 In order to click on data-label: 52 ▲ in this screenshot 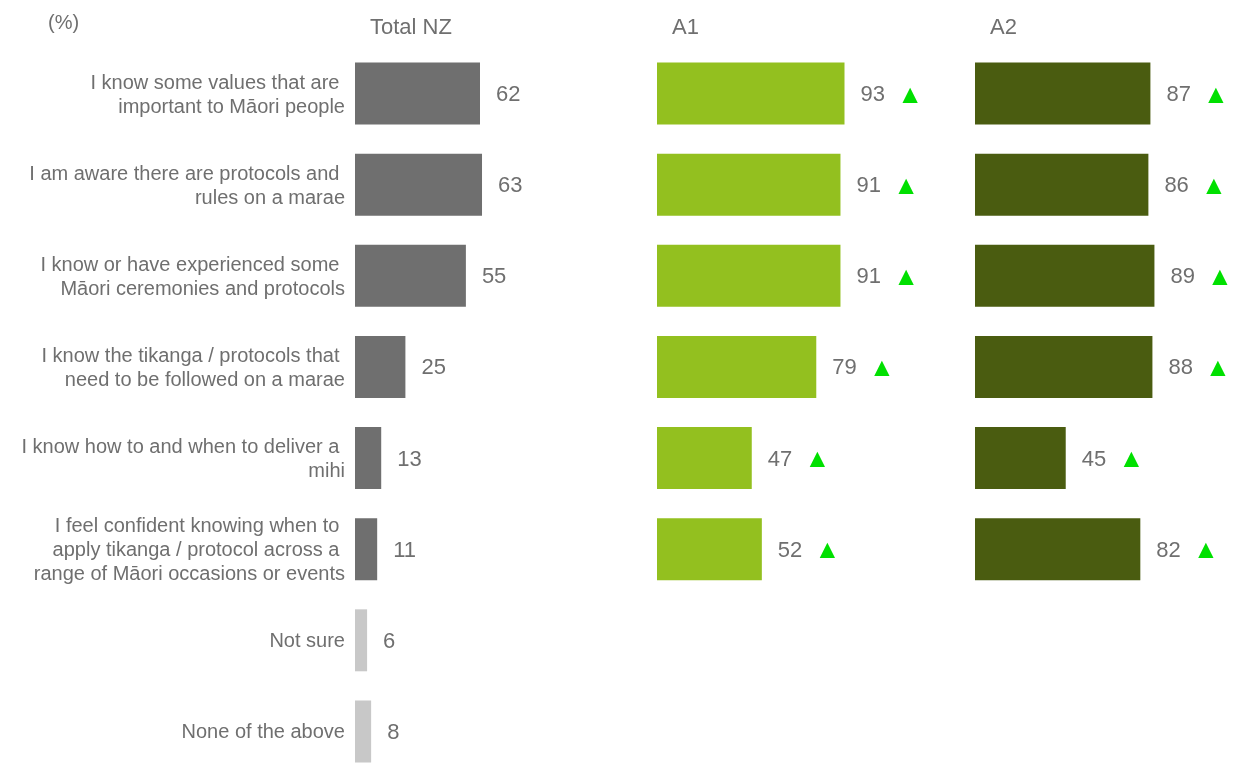, I will do `click(809, 549)`.